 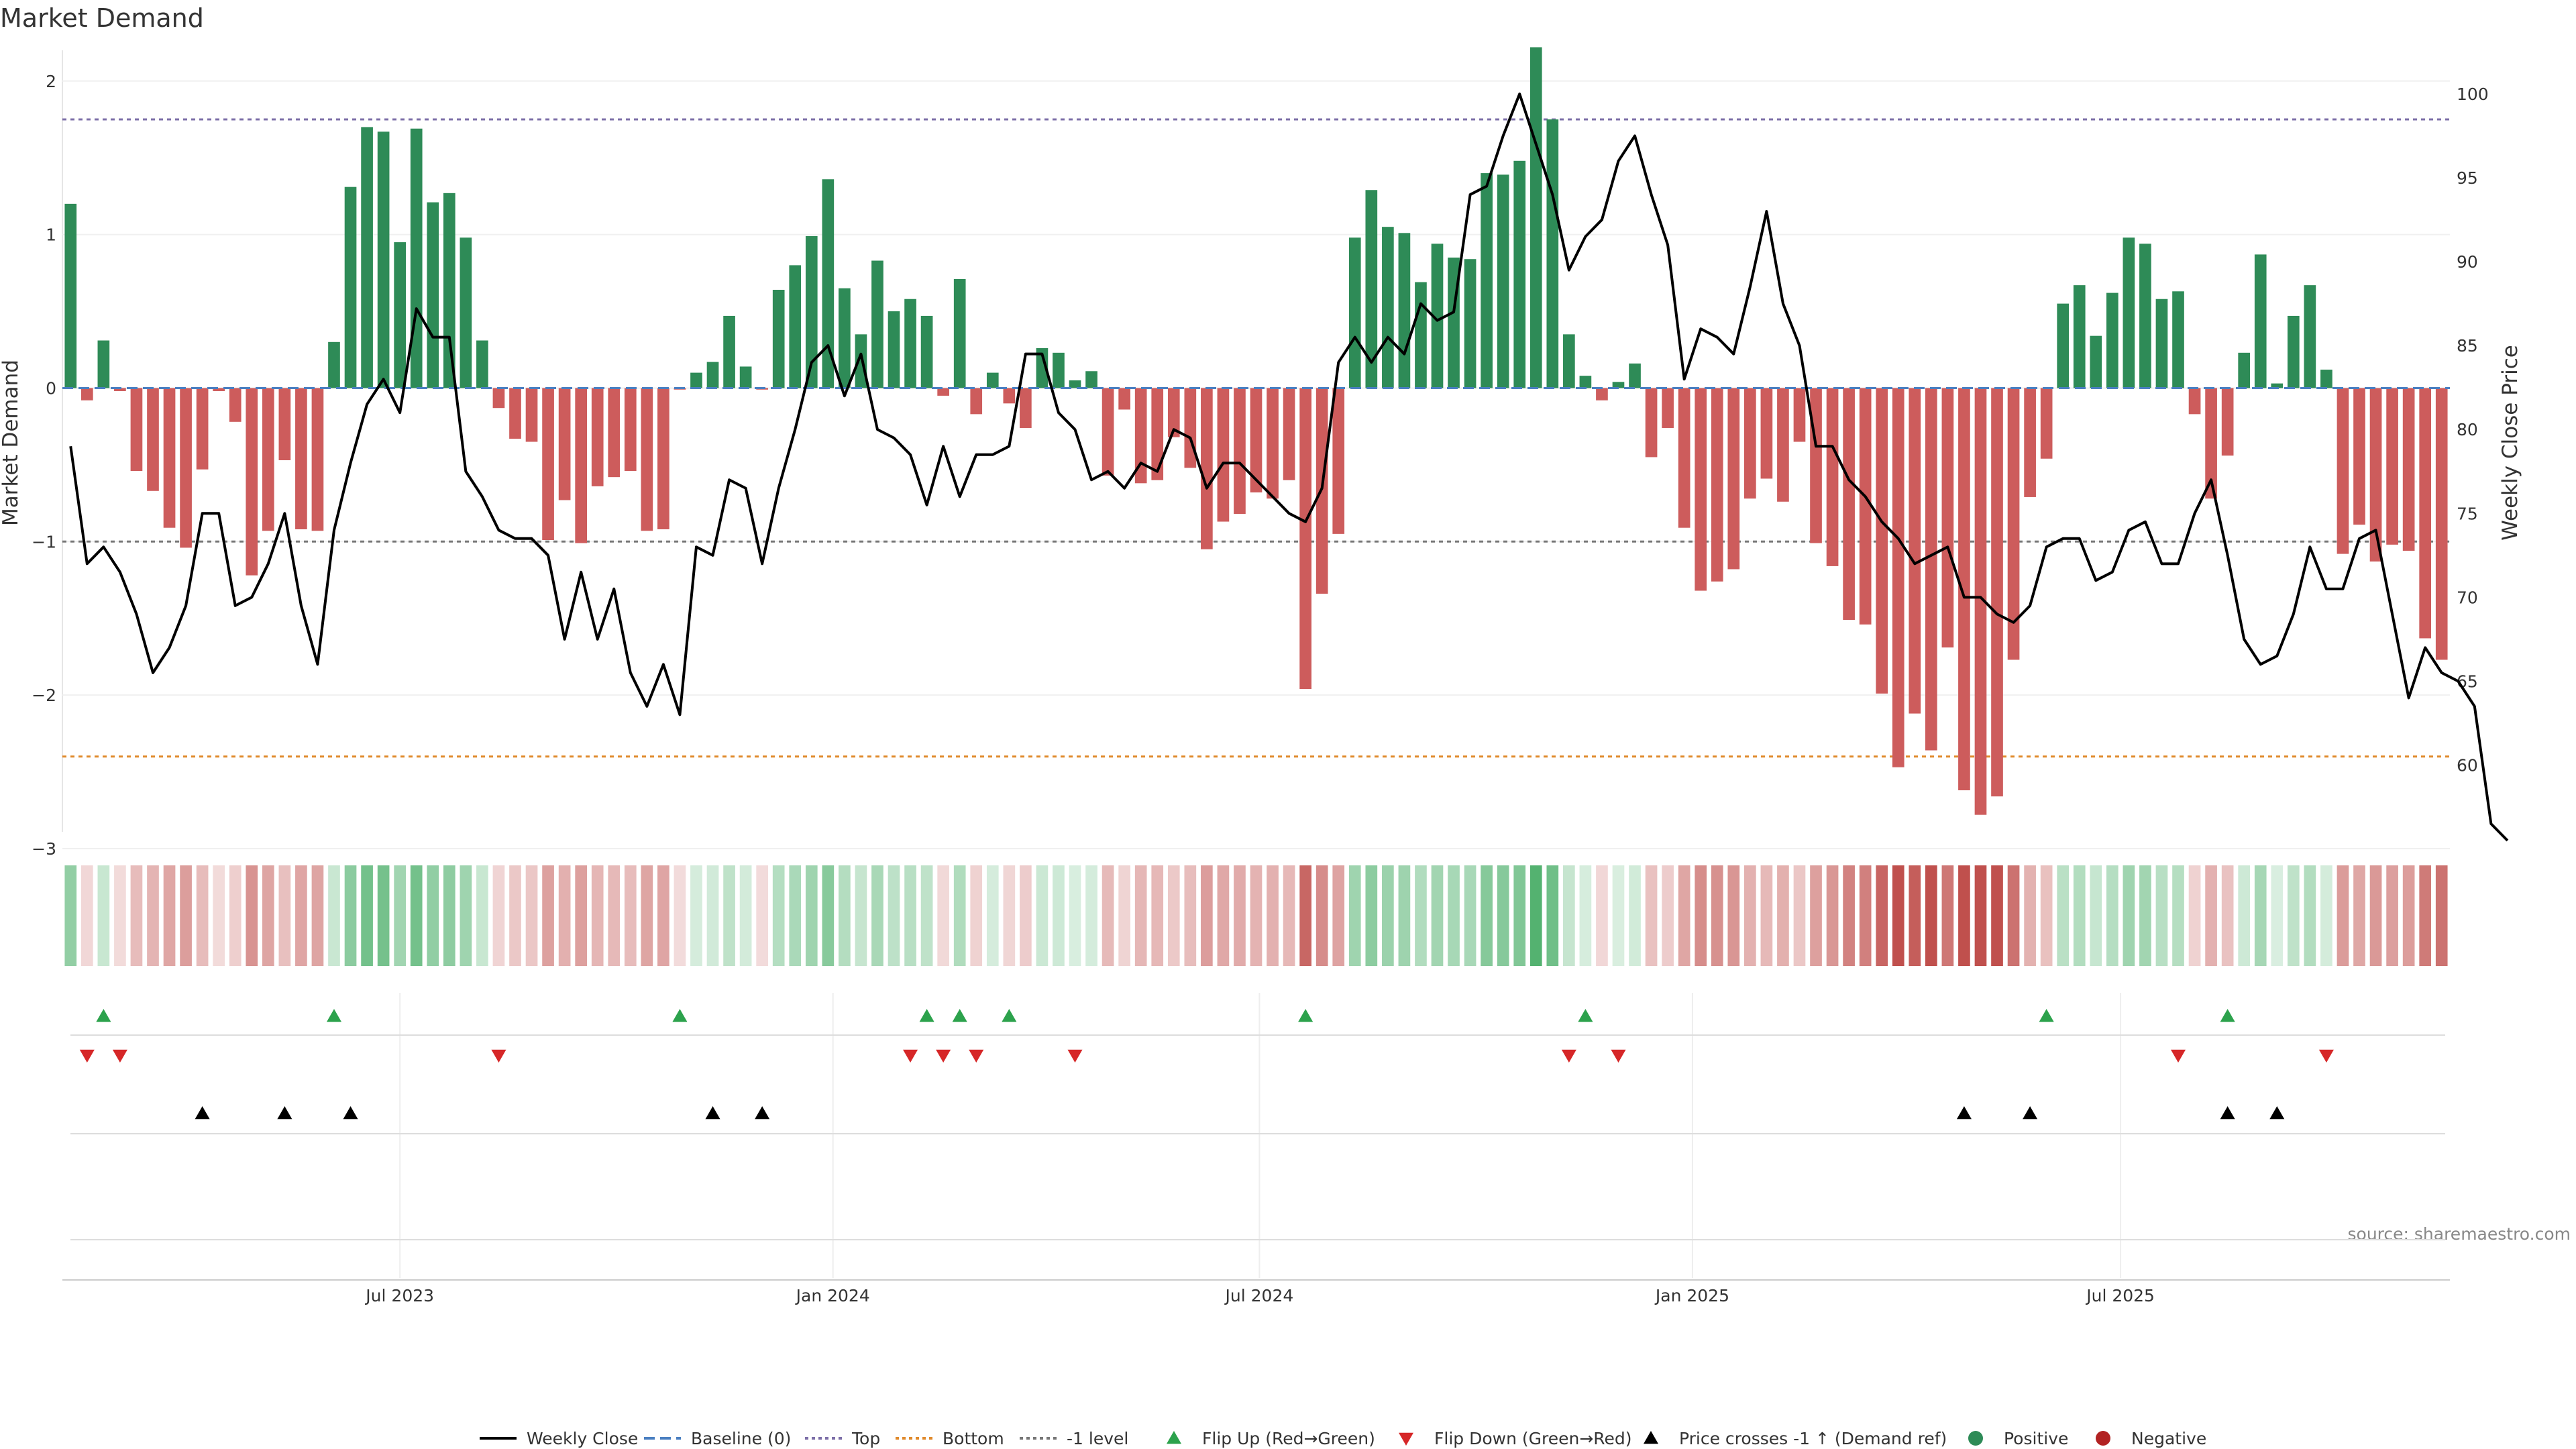 What do you see at coordinates (832, 1295) in the screenshot?
I see `x-tick-label: Jan 2024` at bounding box center [832, 1295].